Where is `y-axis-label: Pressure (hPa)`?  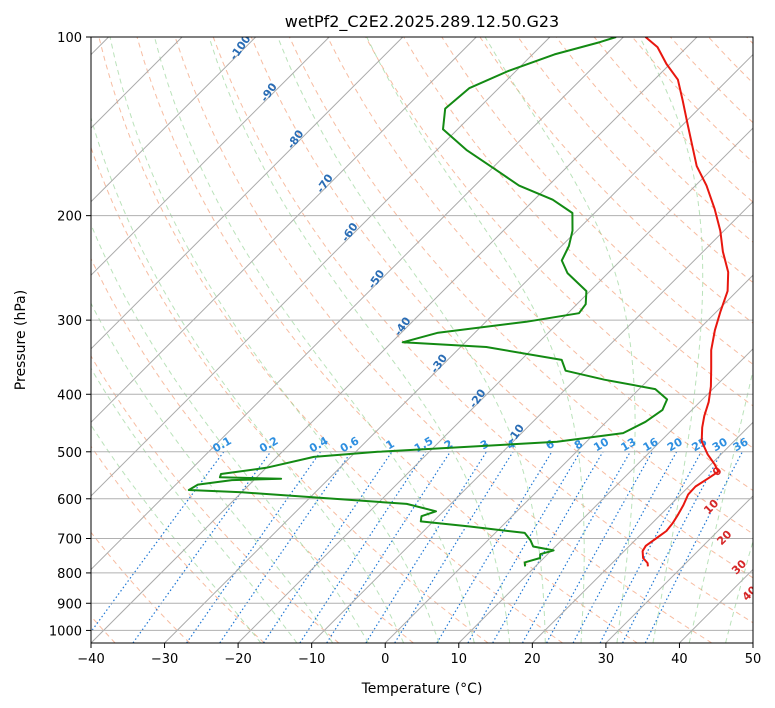
y-axis-label: Pressure (hPa) is located at coordinates (21, 340).